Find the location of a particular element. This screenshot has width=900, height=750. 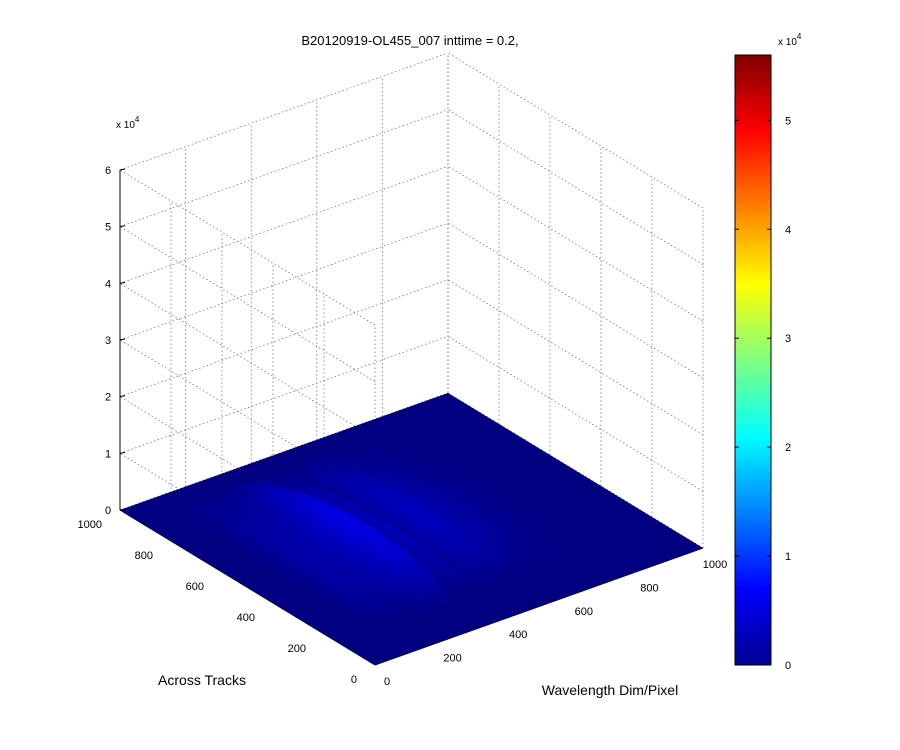

colorbar-tick-label: 3 is located at coordinates (788, 339).